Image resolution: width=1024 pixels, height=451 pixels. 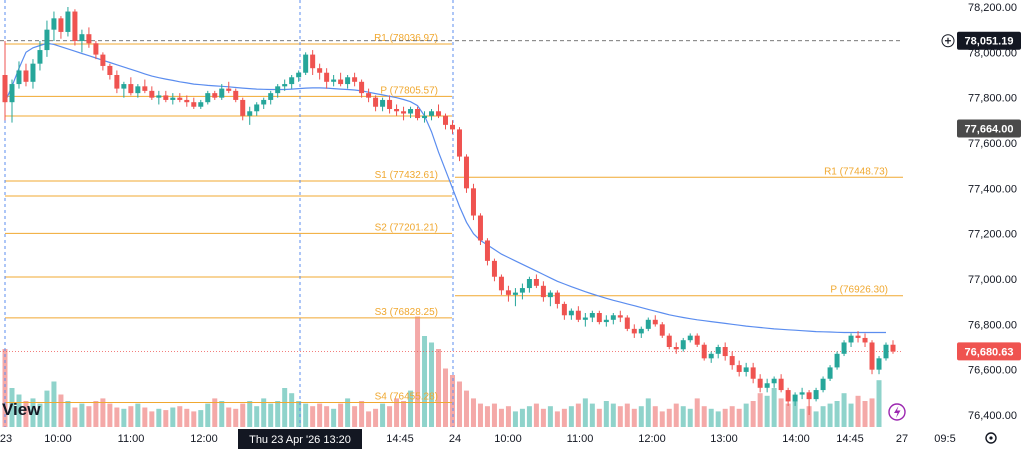 What do you see at coordinates (897, 412) in the screenshot?
I see `lightning-icon` at bounding box center [897, 412].